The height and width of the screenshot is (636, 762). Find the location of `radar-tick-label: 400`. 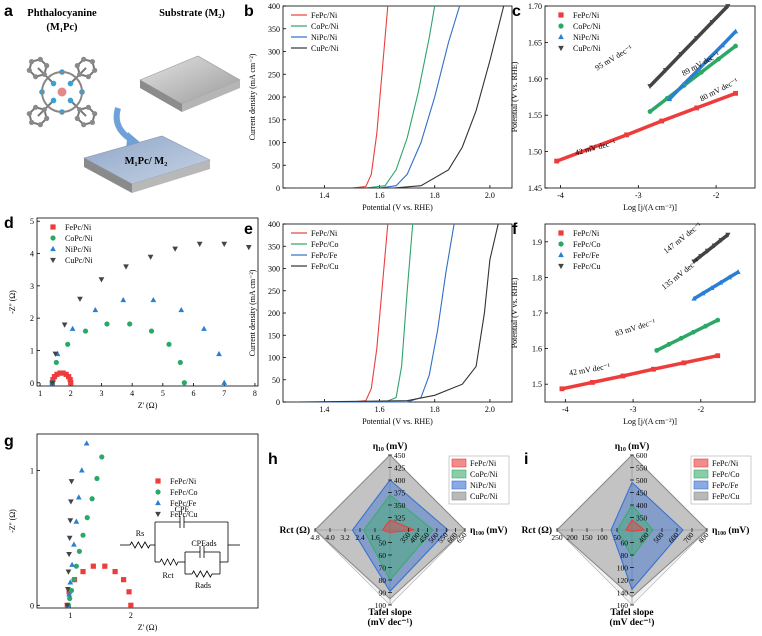

radar-tick-label: 400 is located at coordinates (400, 480).